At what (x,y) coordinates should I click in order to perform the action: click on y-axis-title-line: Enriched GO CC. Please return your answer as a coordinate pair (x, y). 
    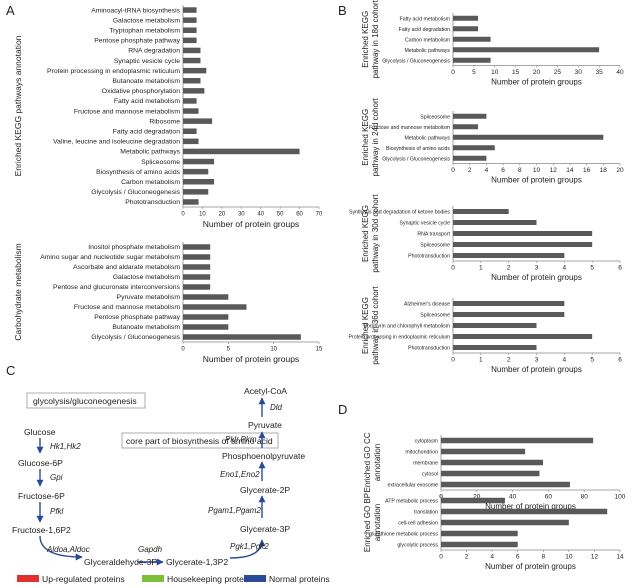
    Looking at the image, I should click on (367, 462).